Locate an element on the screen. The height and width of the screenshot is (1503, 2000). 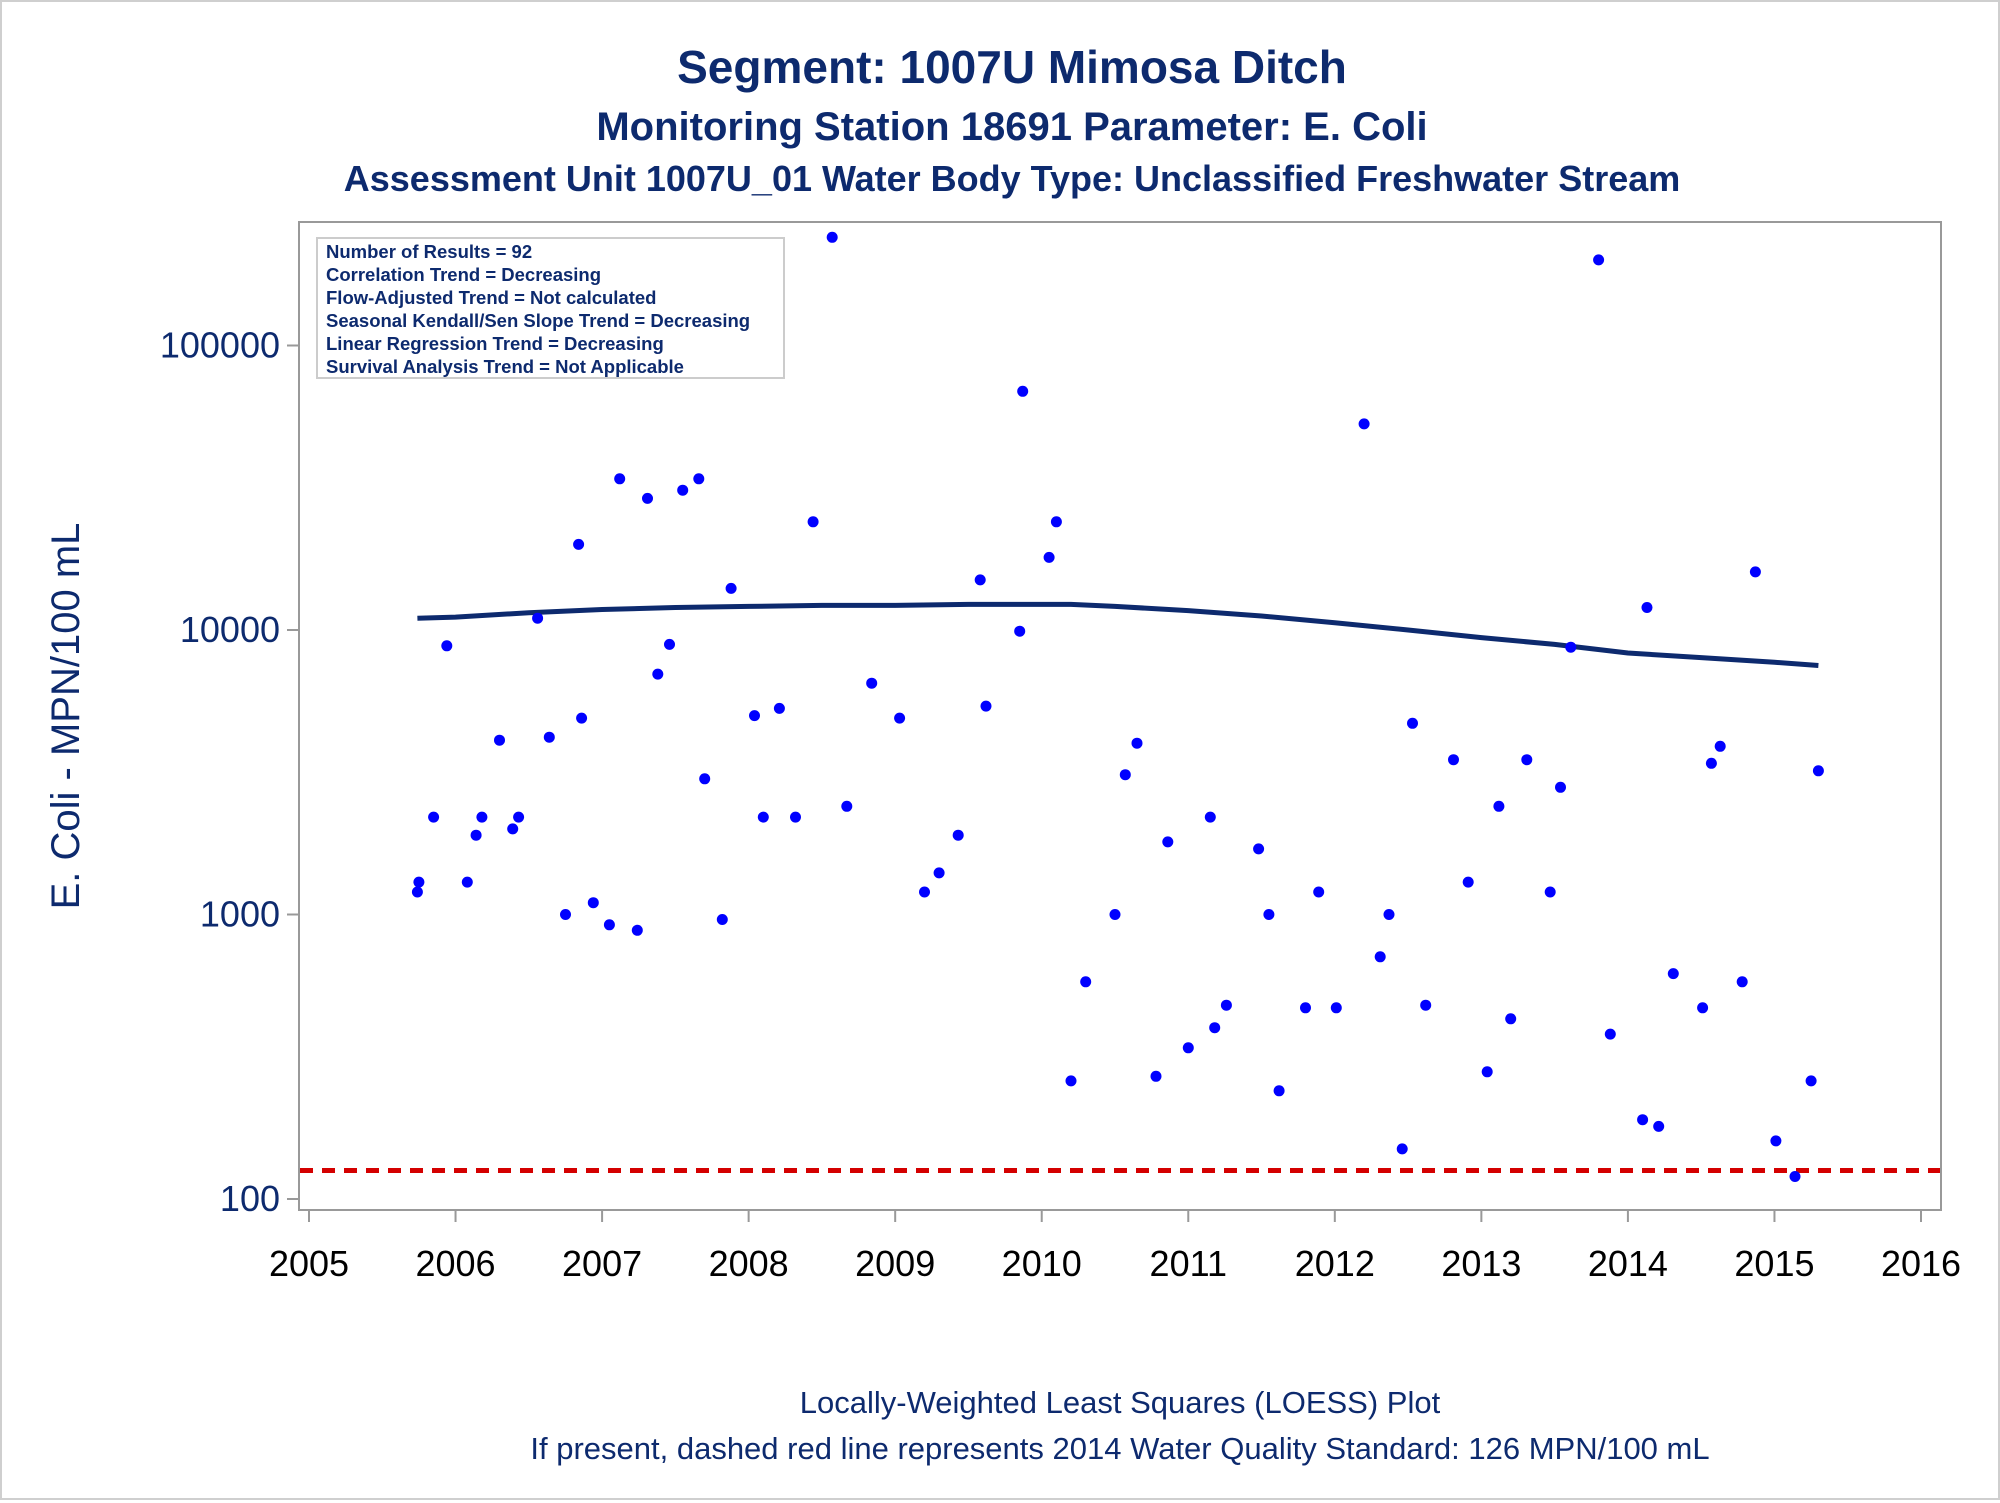
x-tick-label: 2013 is located at coordinates (1481, 1263).